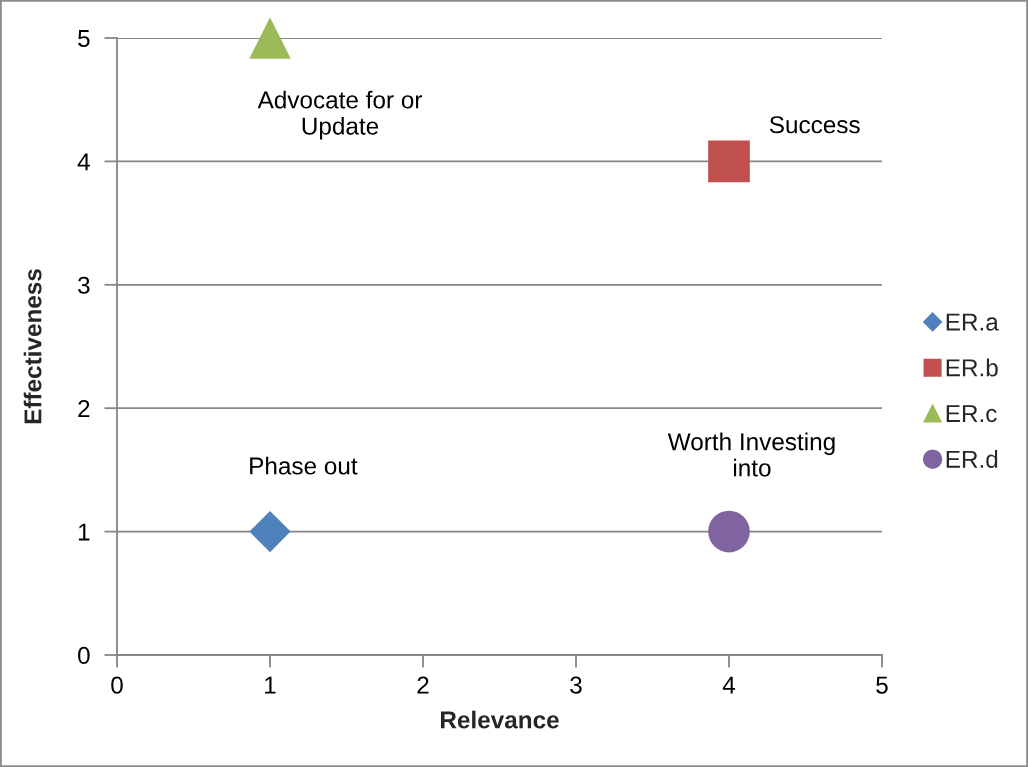 This screenshot has width=1028, height=767. Describe the element at coordinates (751, 454) in the screenshot. I see `annotation: Worth Investing into` at that location.